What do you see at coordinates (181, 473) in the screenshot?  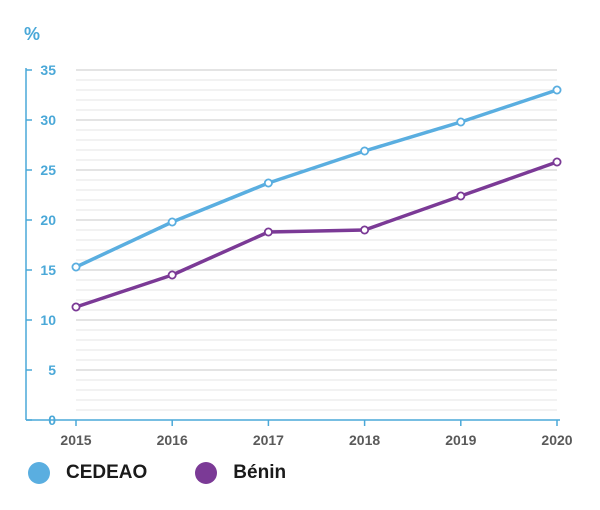 I see `legend: CEDEAO Bénin` at bounding box center [181, 473].